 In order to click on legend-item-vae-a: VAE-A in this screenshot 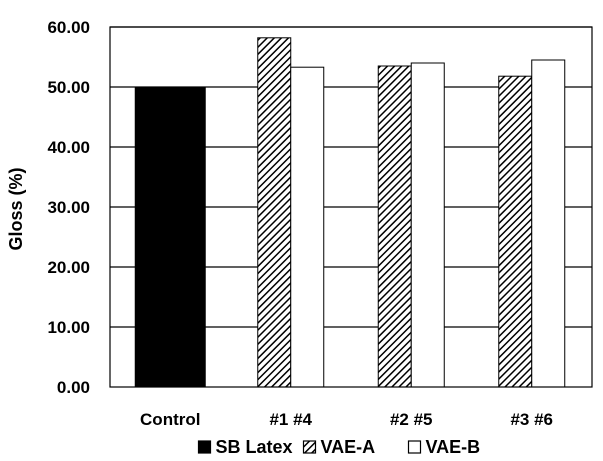, I will do `click(339, 447)`.